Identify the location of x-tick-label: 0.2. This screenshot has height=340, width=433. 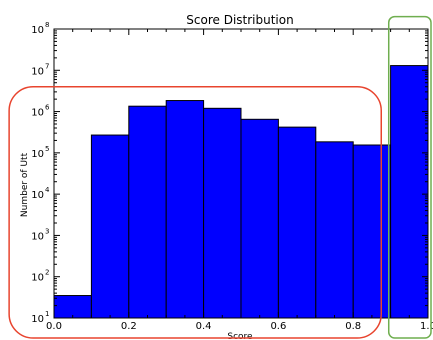
(129, 326).